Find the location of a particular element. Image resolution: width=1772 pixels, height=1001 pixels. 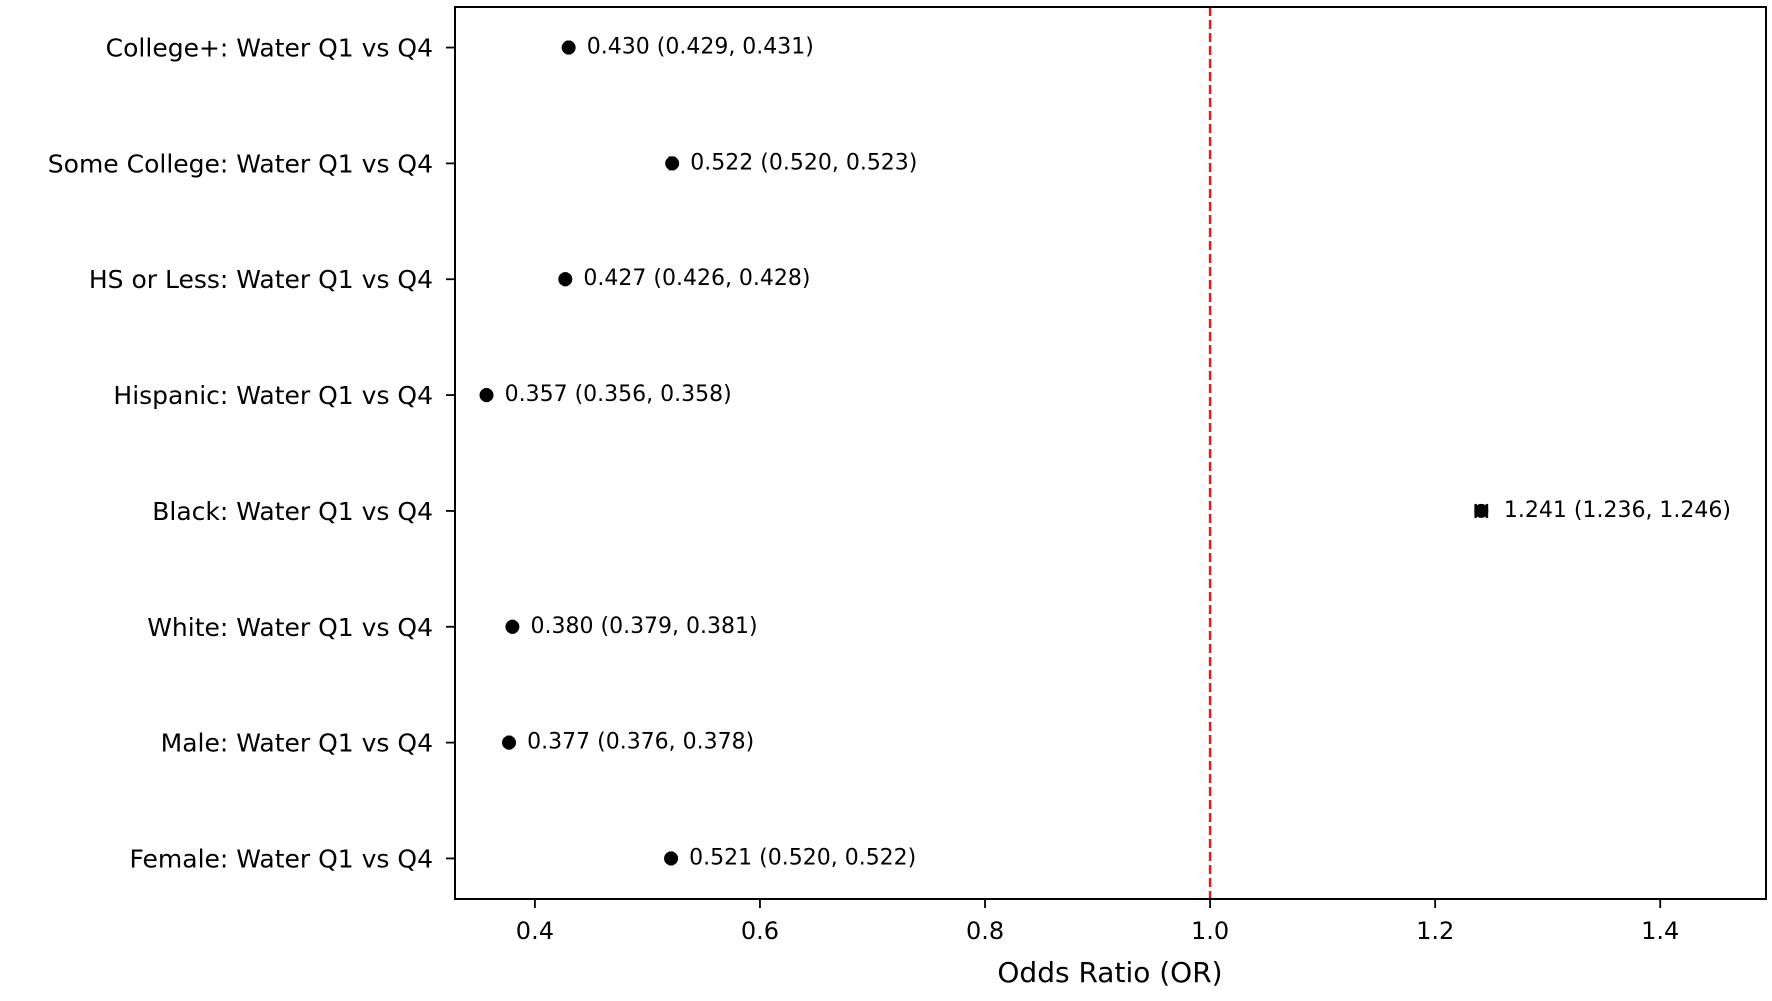

x-tick-label: 1.0 is located at coordinates (1210, 931).